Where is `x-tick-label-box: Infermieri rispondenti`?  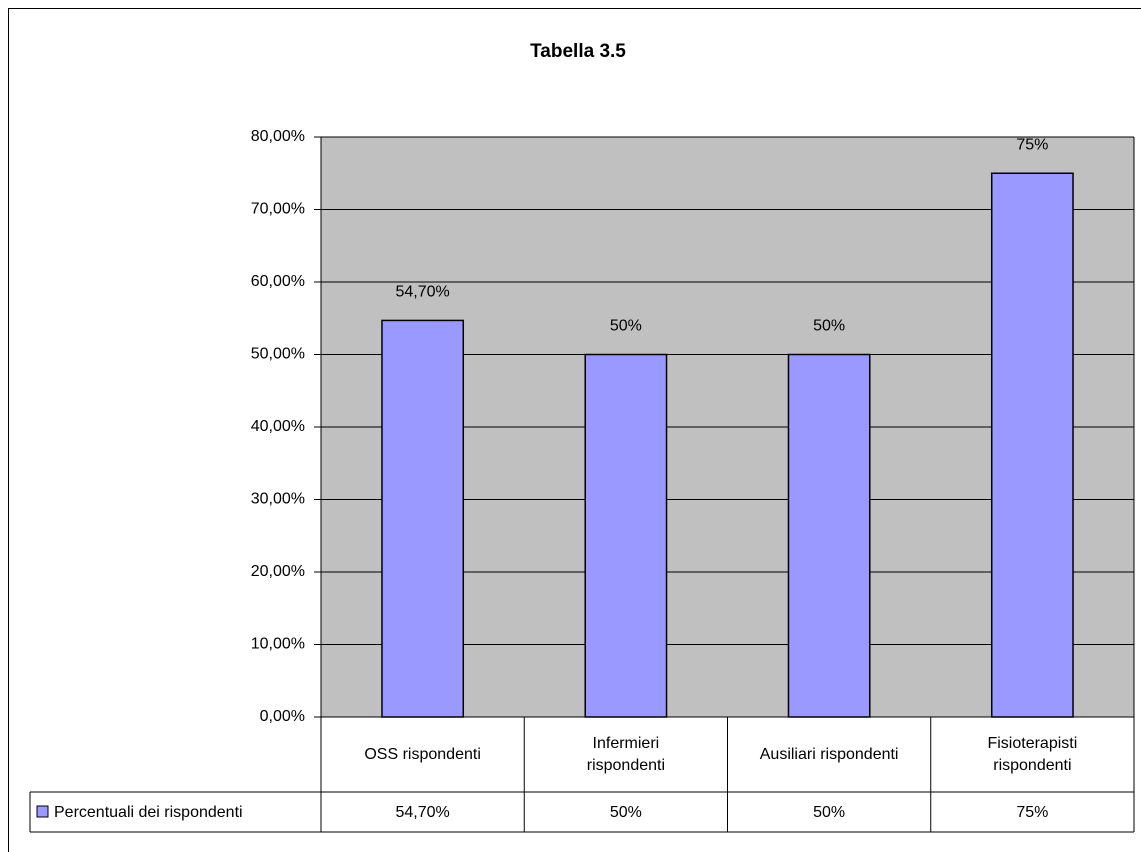 x-tick-label-box: Infermieri rispondenti is located at coordinates (625, 754).